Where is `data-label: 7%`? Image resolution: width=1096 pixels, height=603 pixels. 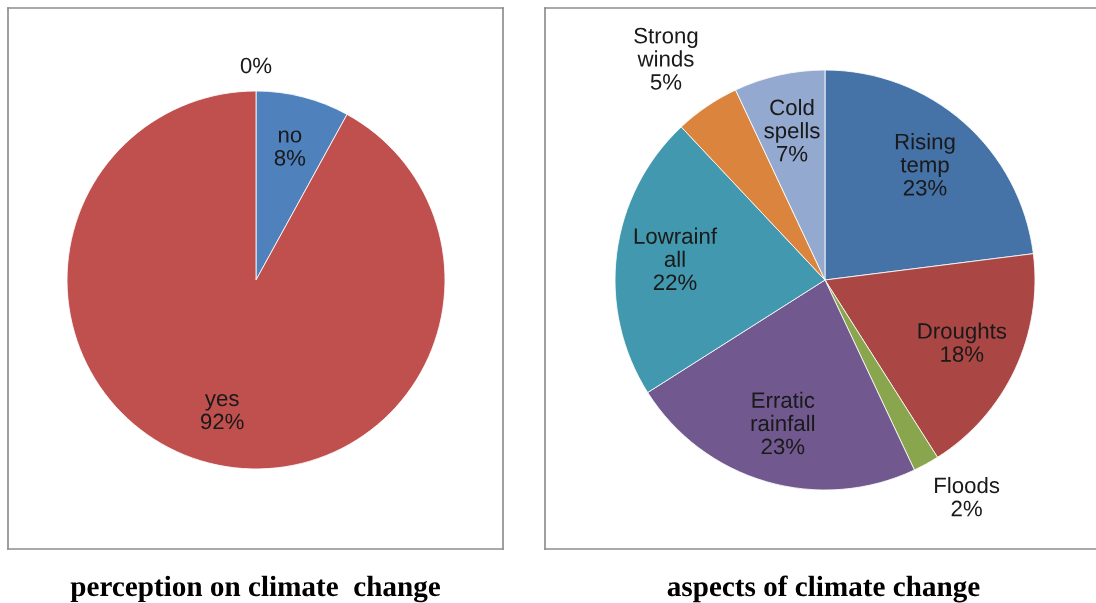 data-label: 7% is located at coordinates (792, 153).